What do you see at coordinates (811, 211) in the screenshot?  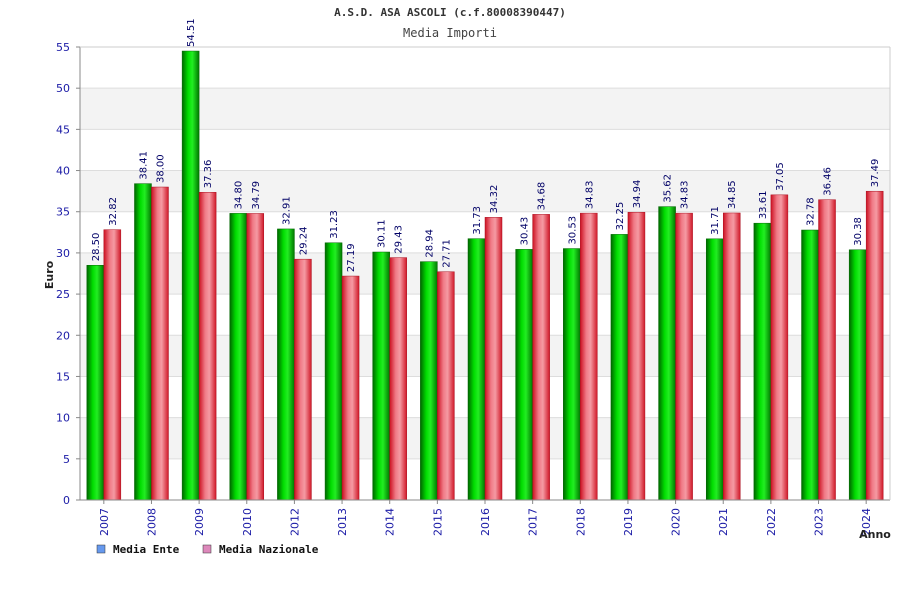 I see `data-label-media-ente: 32.78` at bounding box center [811, 211].